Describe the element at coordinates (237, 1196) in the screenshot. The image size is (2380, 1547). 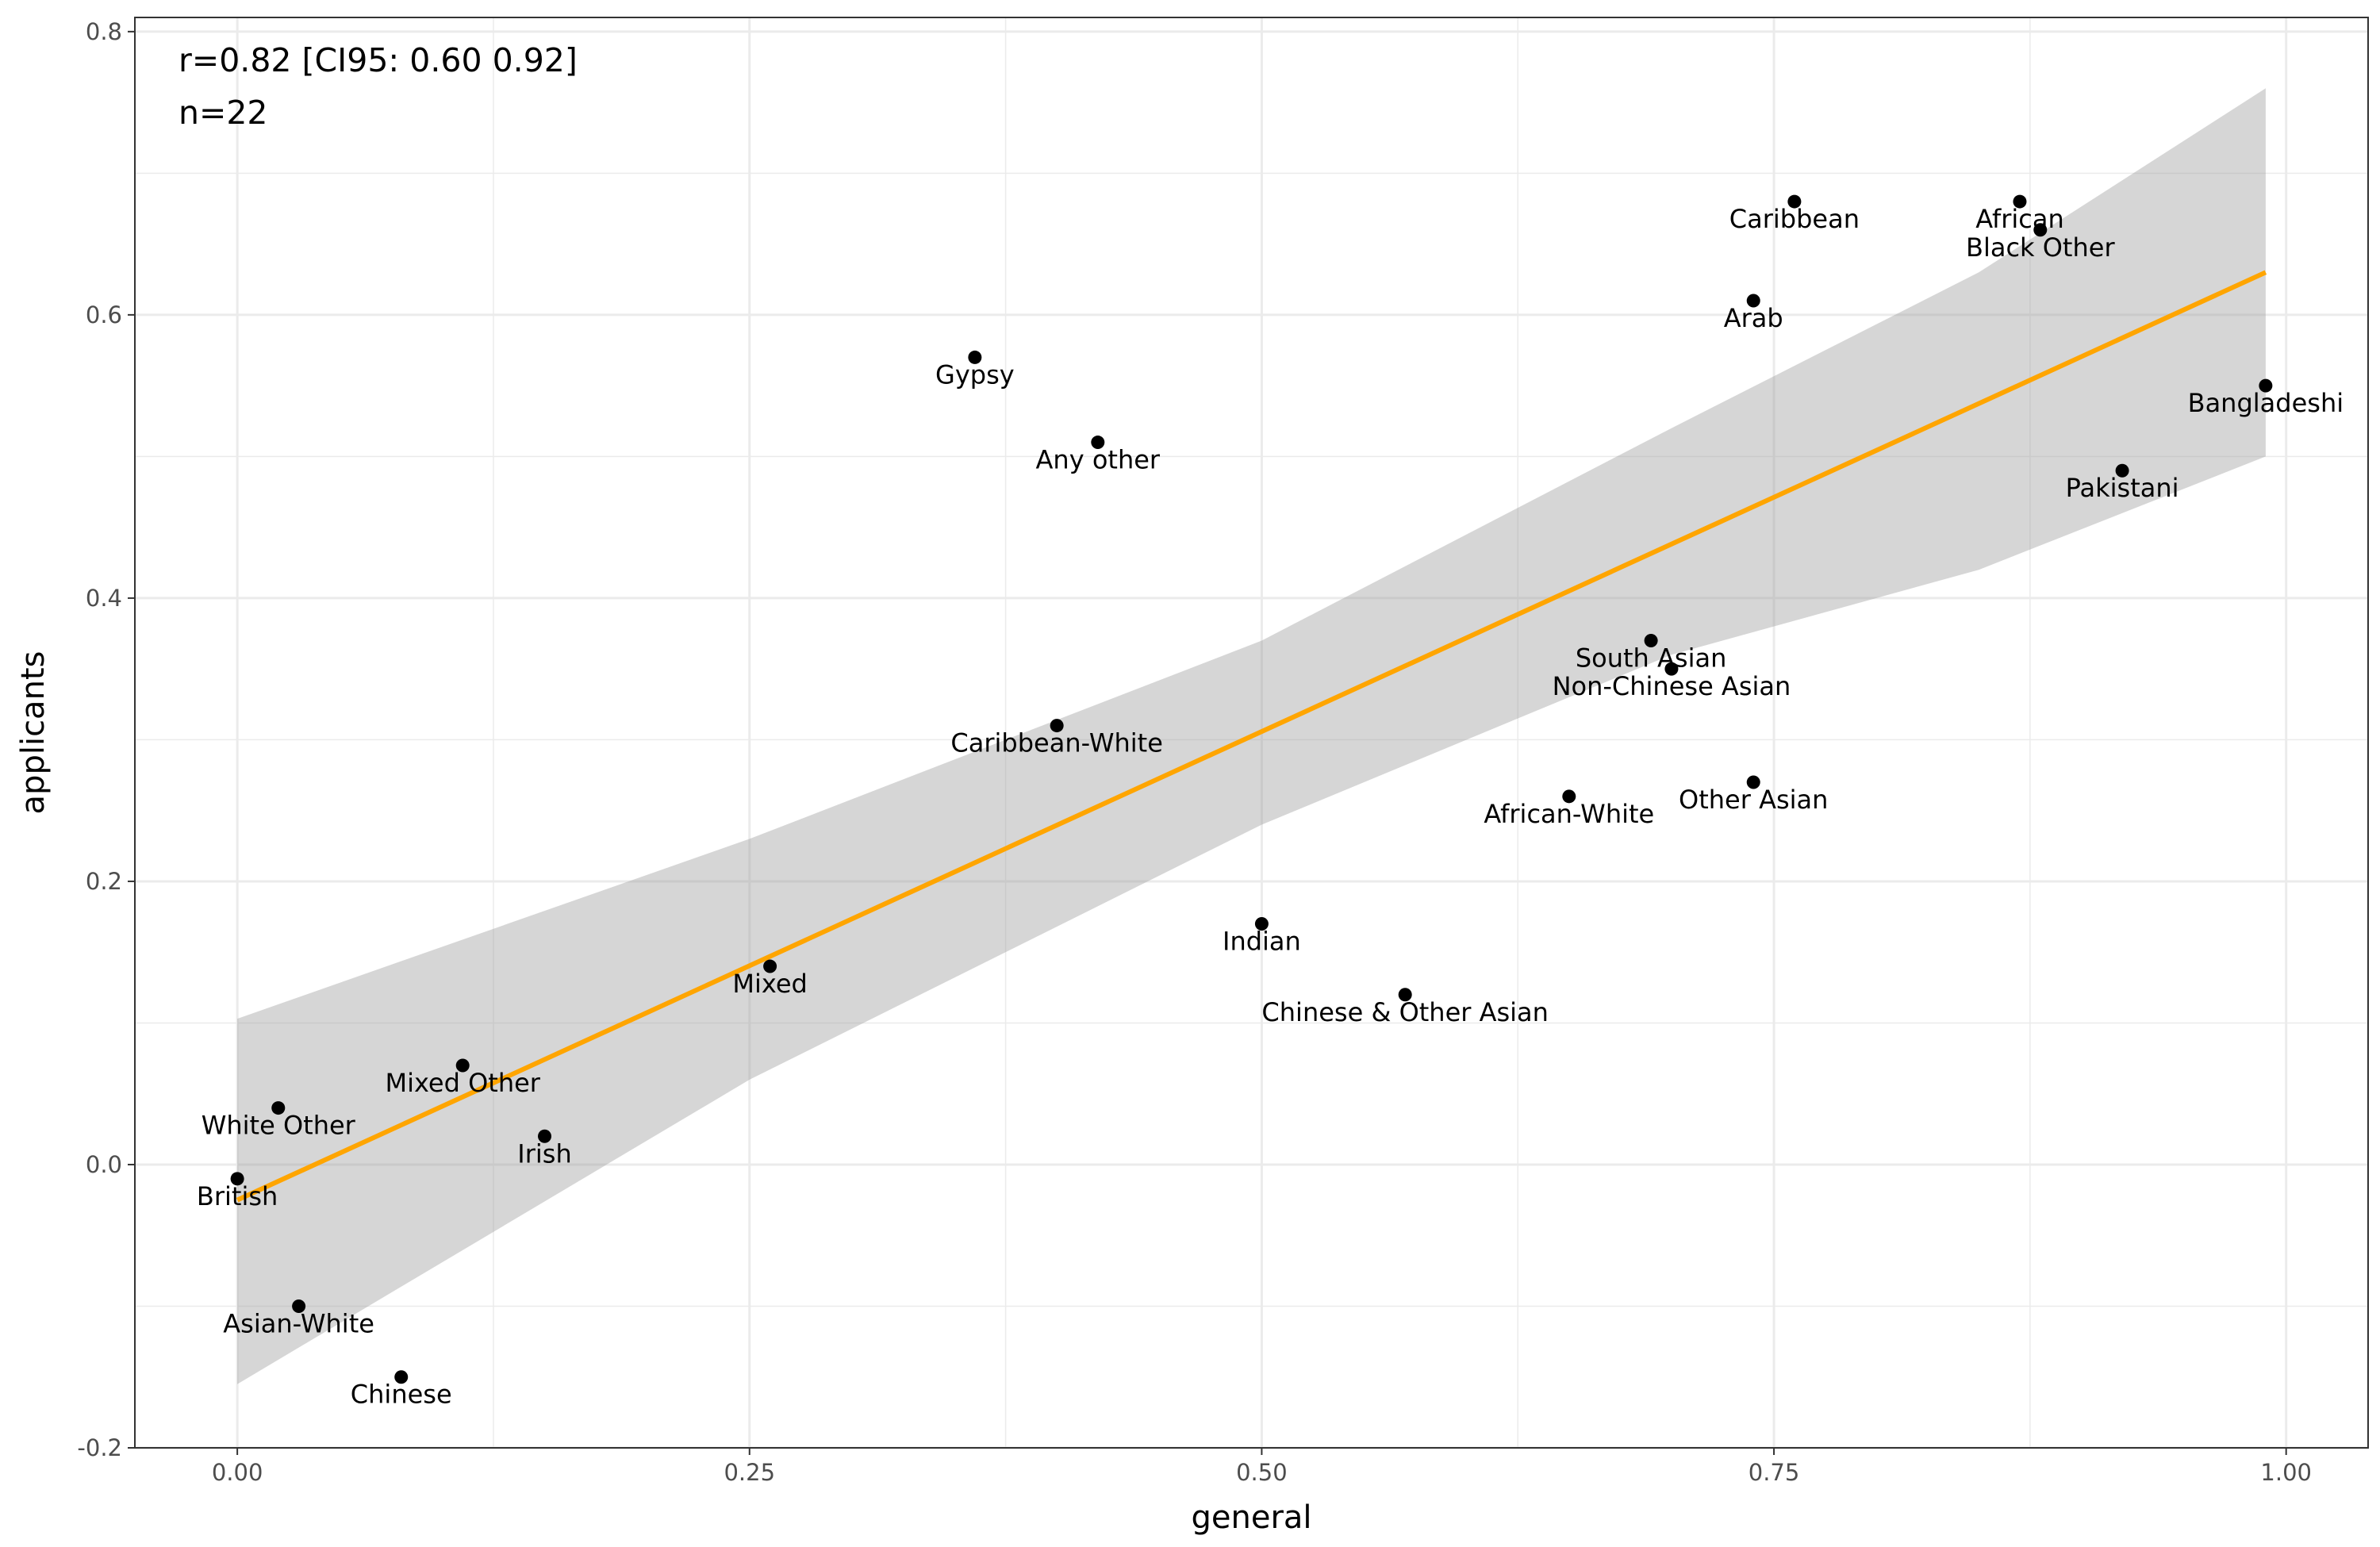
I see `point-label-british: British` at that location.